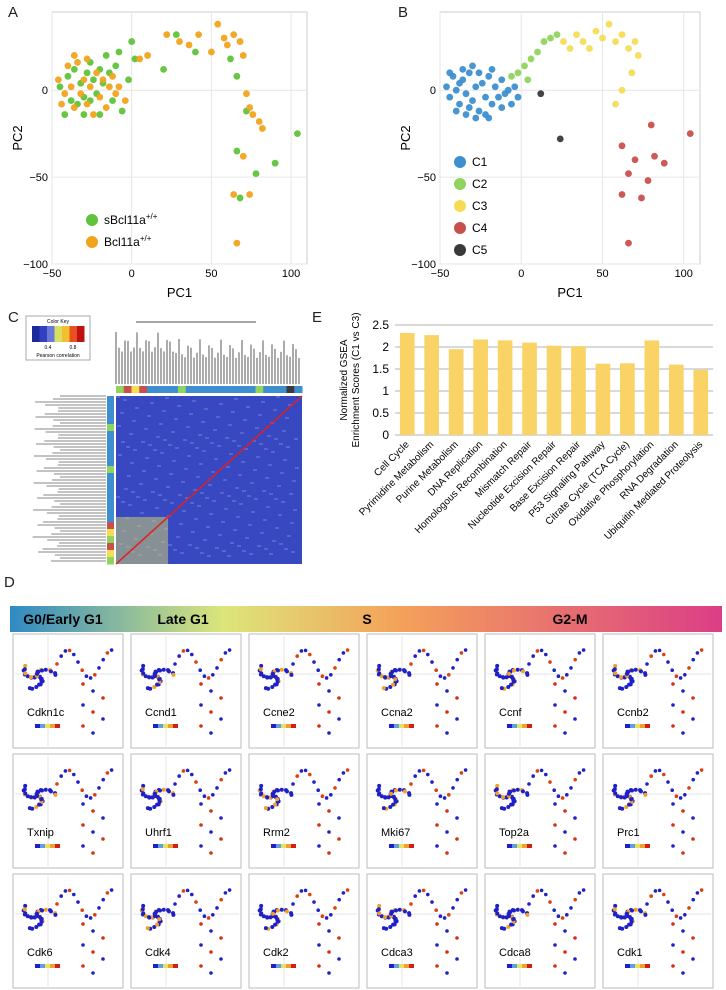 Image resolution: width=726 pixels, height=990 pixels. What do you see at coordinates (403, 12) in the screenshot?
I see `panel-letter-b: B` at bounding box center [403, 12].